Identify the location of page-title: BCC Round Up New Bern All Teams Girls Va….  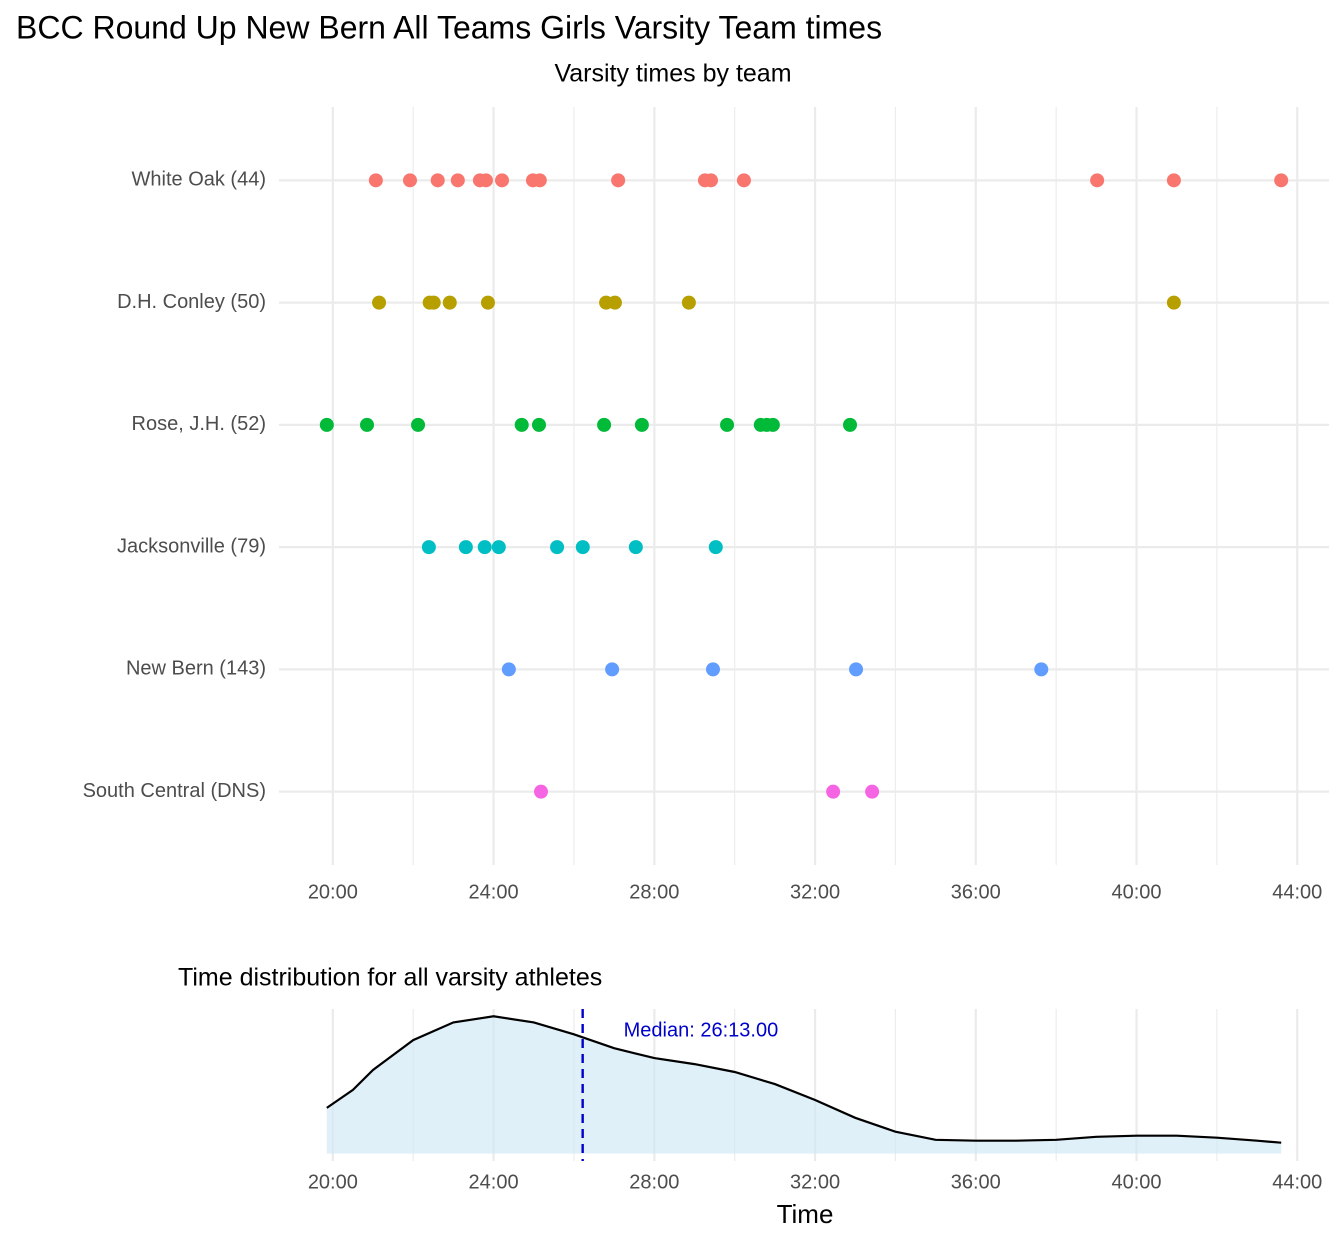
(449, 27).